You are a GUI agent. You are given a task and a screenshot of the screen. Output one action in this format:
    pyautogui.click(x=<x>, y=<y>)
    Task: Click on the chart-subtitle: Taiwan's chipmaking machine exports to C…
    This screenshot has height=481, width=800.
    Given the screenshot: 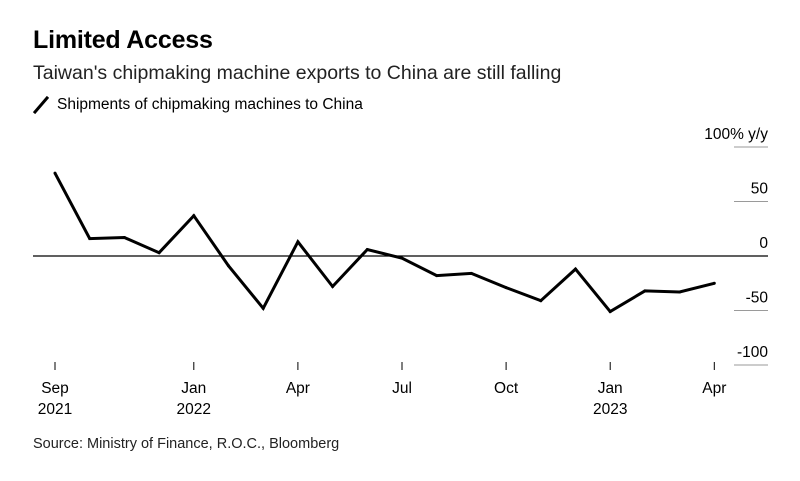 What is the action you would take?
    pyautogui.click(x=297, y=73)
    